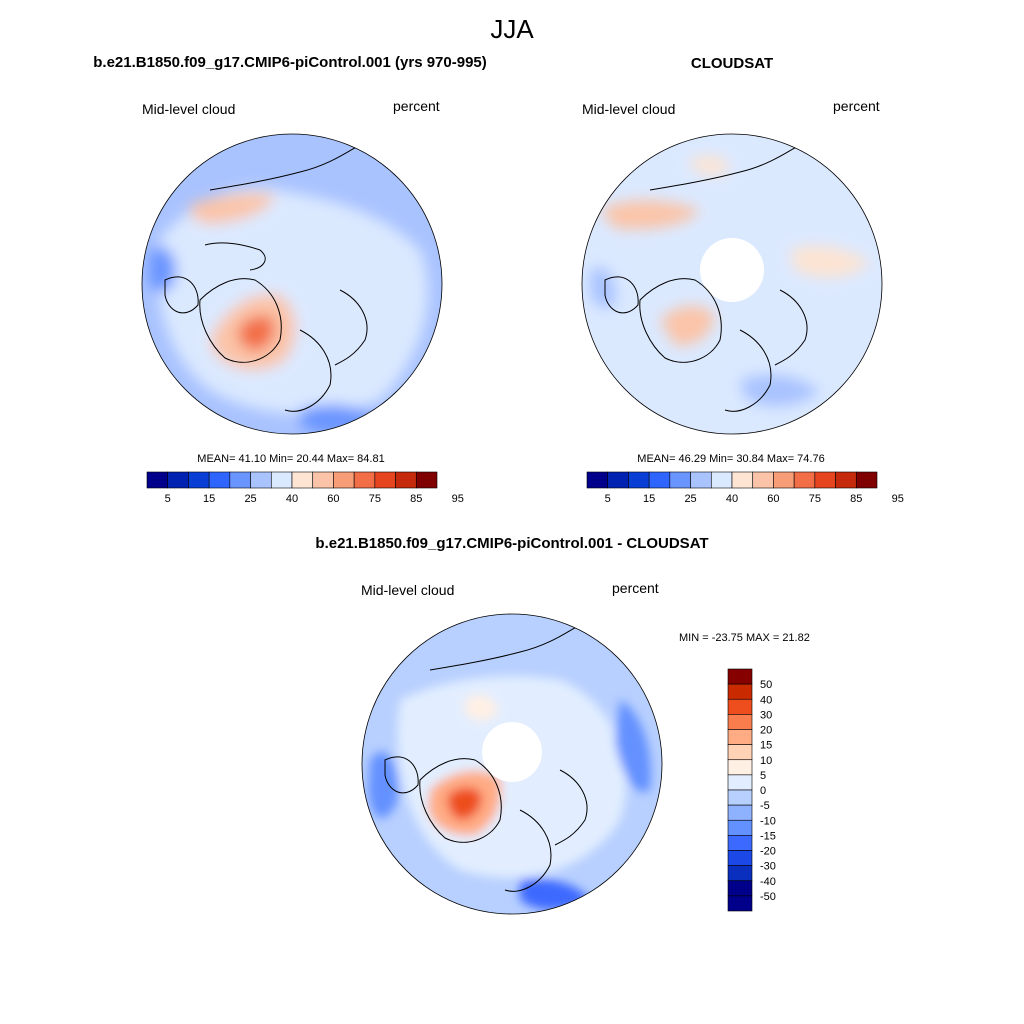 Image resolution: width=1024 pixels, height=1024 pixels. What do you see at coordinates (256, 333) in the screenshot?
I see `panel1-greenland-peak` at bounding box center [256, 333].